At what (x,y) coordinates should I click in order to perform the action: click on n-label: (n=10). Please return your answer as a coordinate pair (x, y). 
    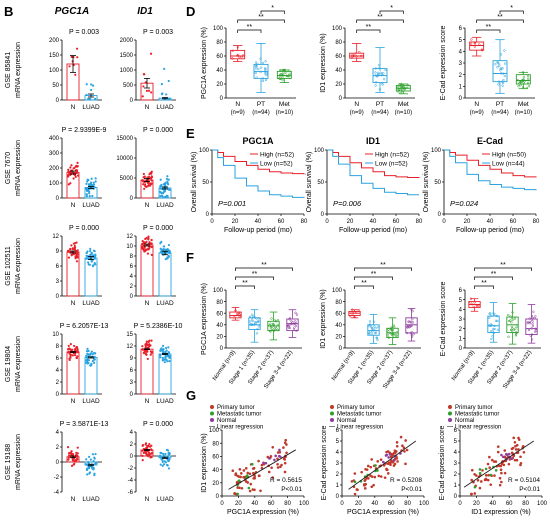
    Looking at the image, I should click on (404, 113).